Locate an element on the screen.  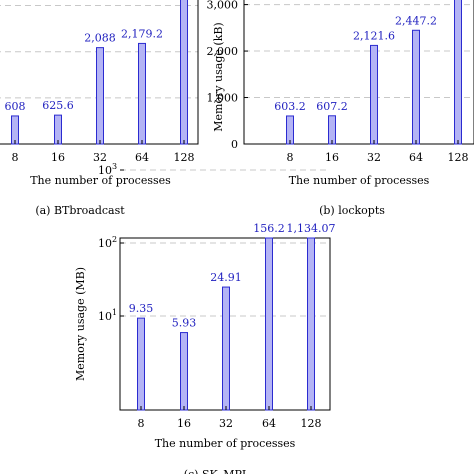
data-label: 2,179.2 is located at coordinates (142, 33).